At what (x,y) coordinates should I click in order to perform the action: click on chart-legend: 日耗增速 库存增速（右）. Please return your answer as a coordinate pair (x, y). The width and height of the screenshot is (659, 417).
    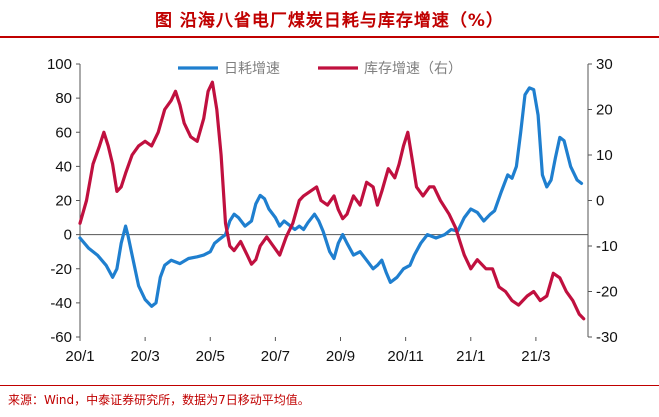
    Looking at the image, I should click on (320, 69).